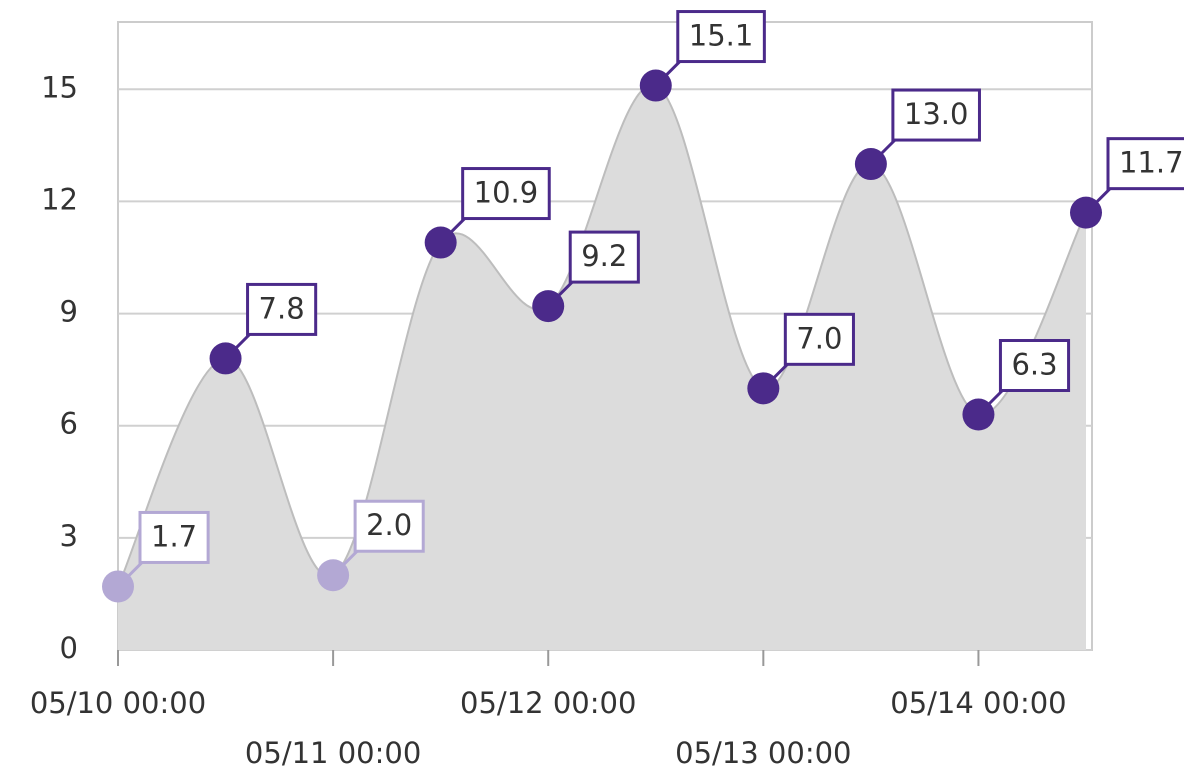 This screenshot has width=1184, height=780. I want to click on data-label-text: 15.1, so click(721, 36).